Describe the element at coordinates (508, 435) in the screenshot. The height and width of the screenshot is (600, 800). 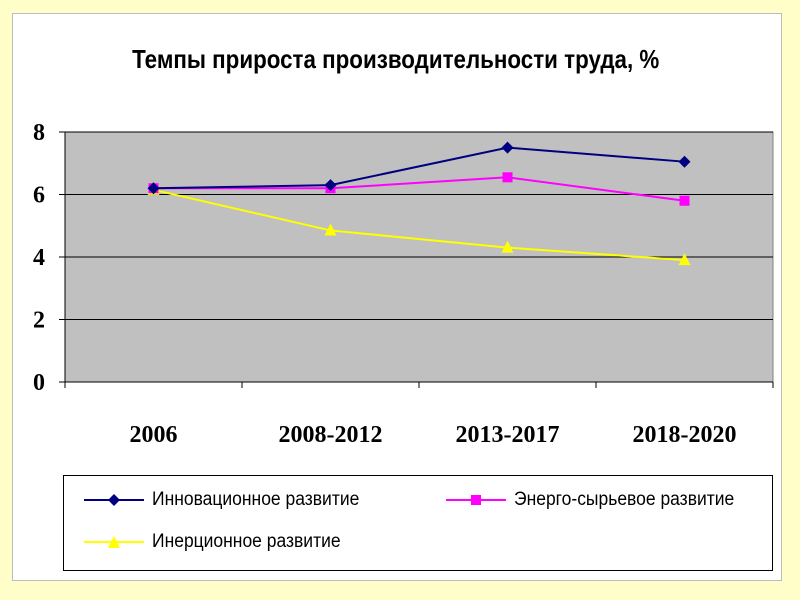
I see `x-tick-label: 2013-2017` at that location.